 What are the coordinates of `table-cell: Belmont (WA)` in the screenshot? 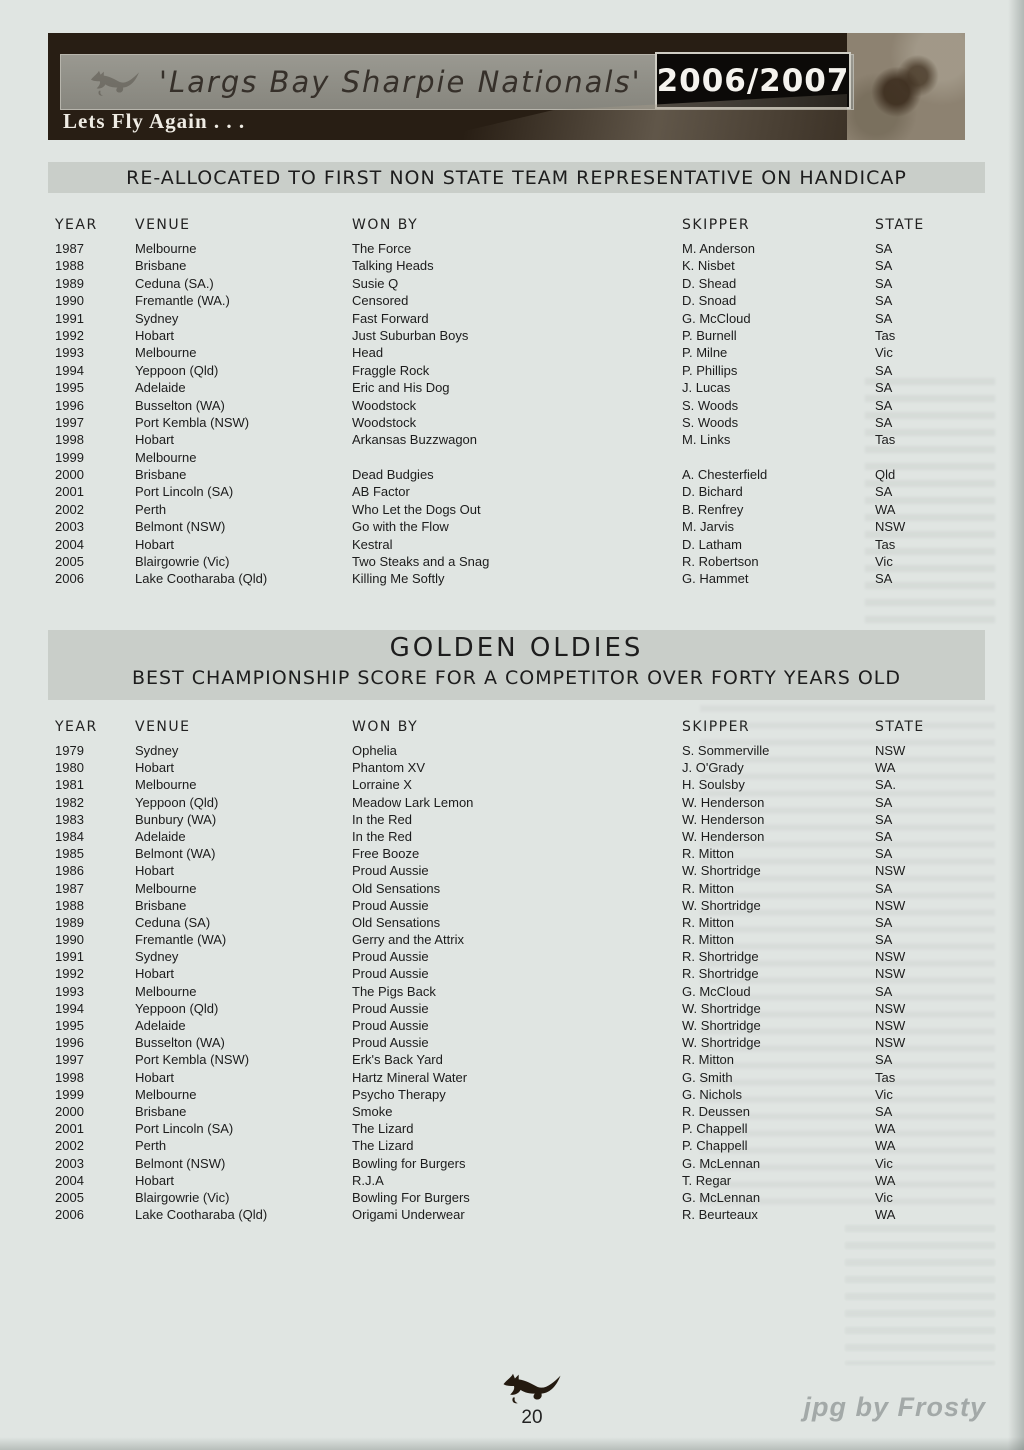 It's located at (175, 854).